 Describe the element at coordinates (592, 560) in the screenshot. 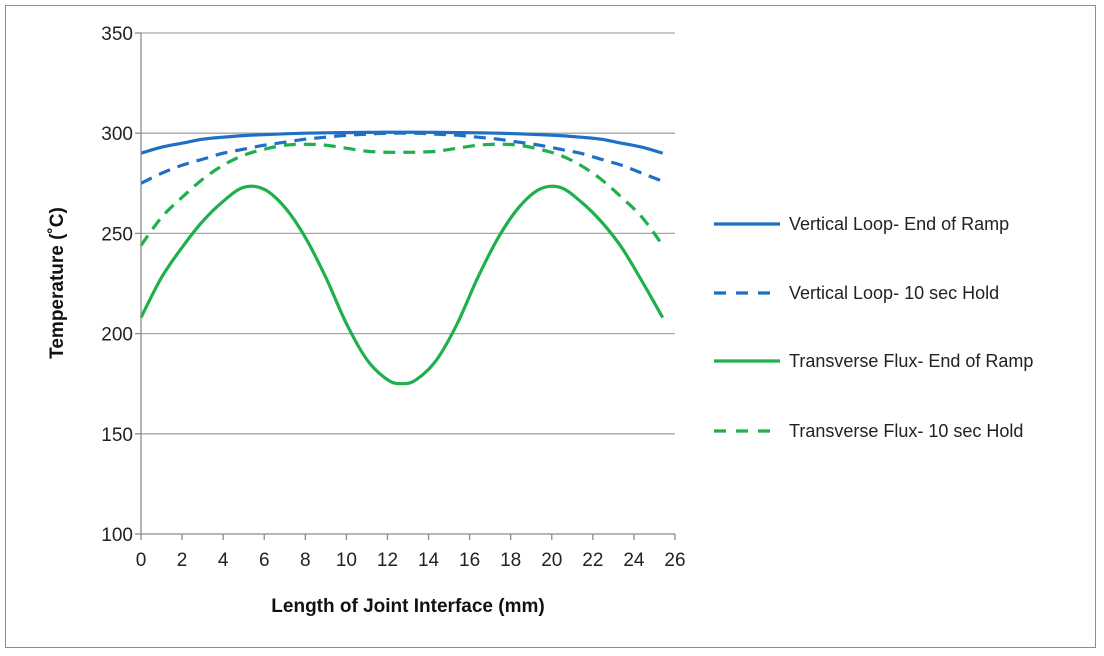

I see `x-tick-label: 22` at that location.